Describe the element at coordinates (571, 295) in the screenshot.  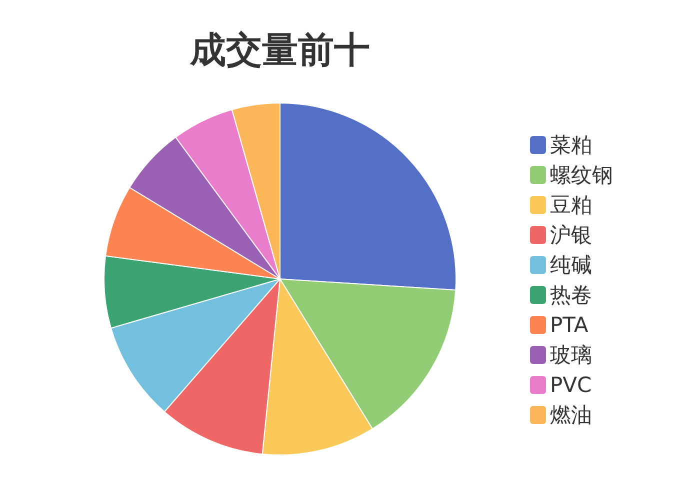
I see `legend-label: 热卷` at that location.